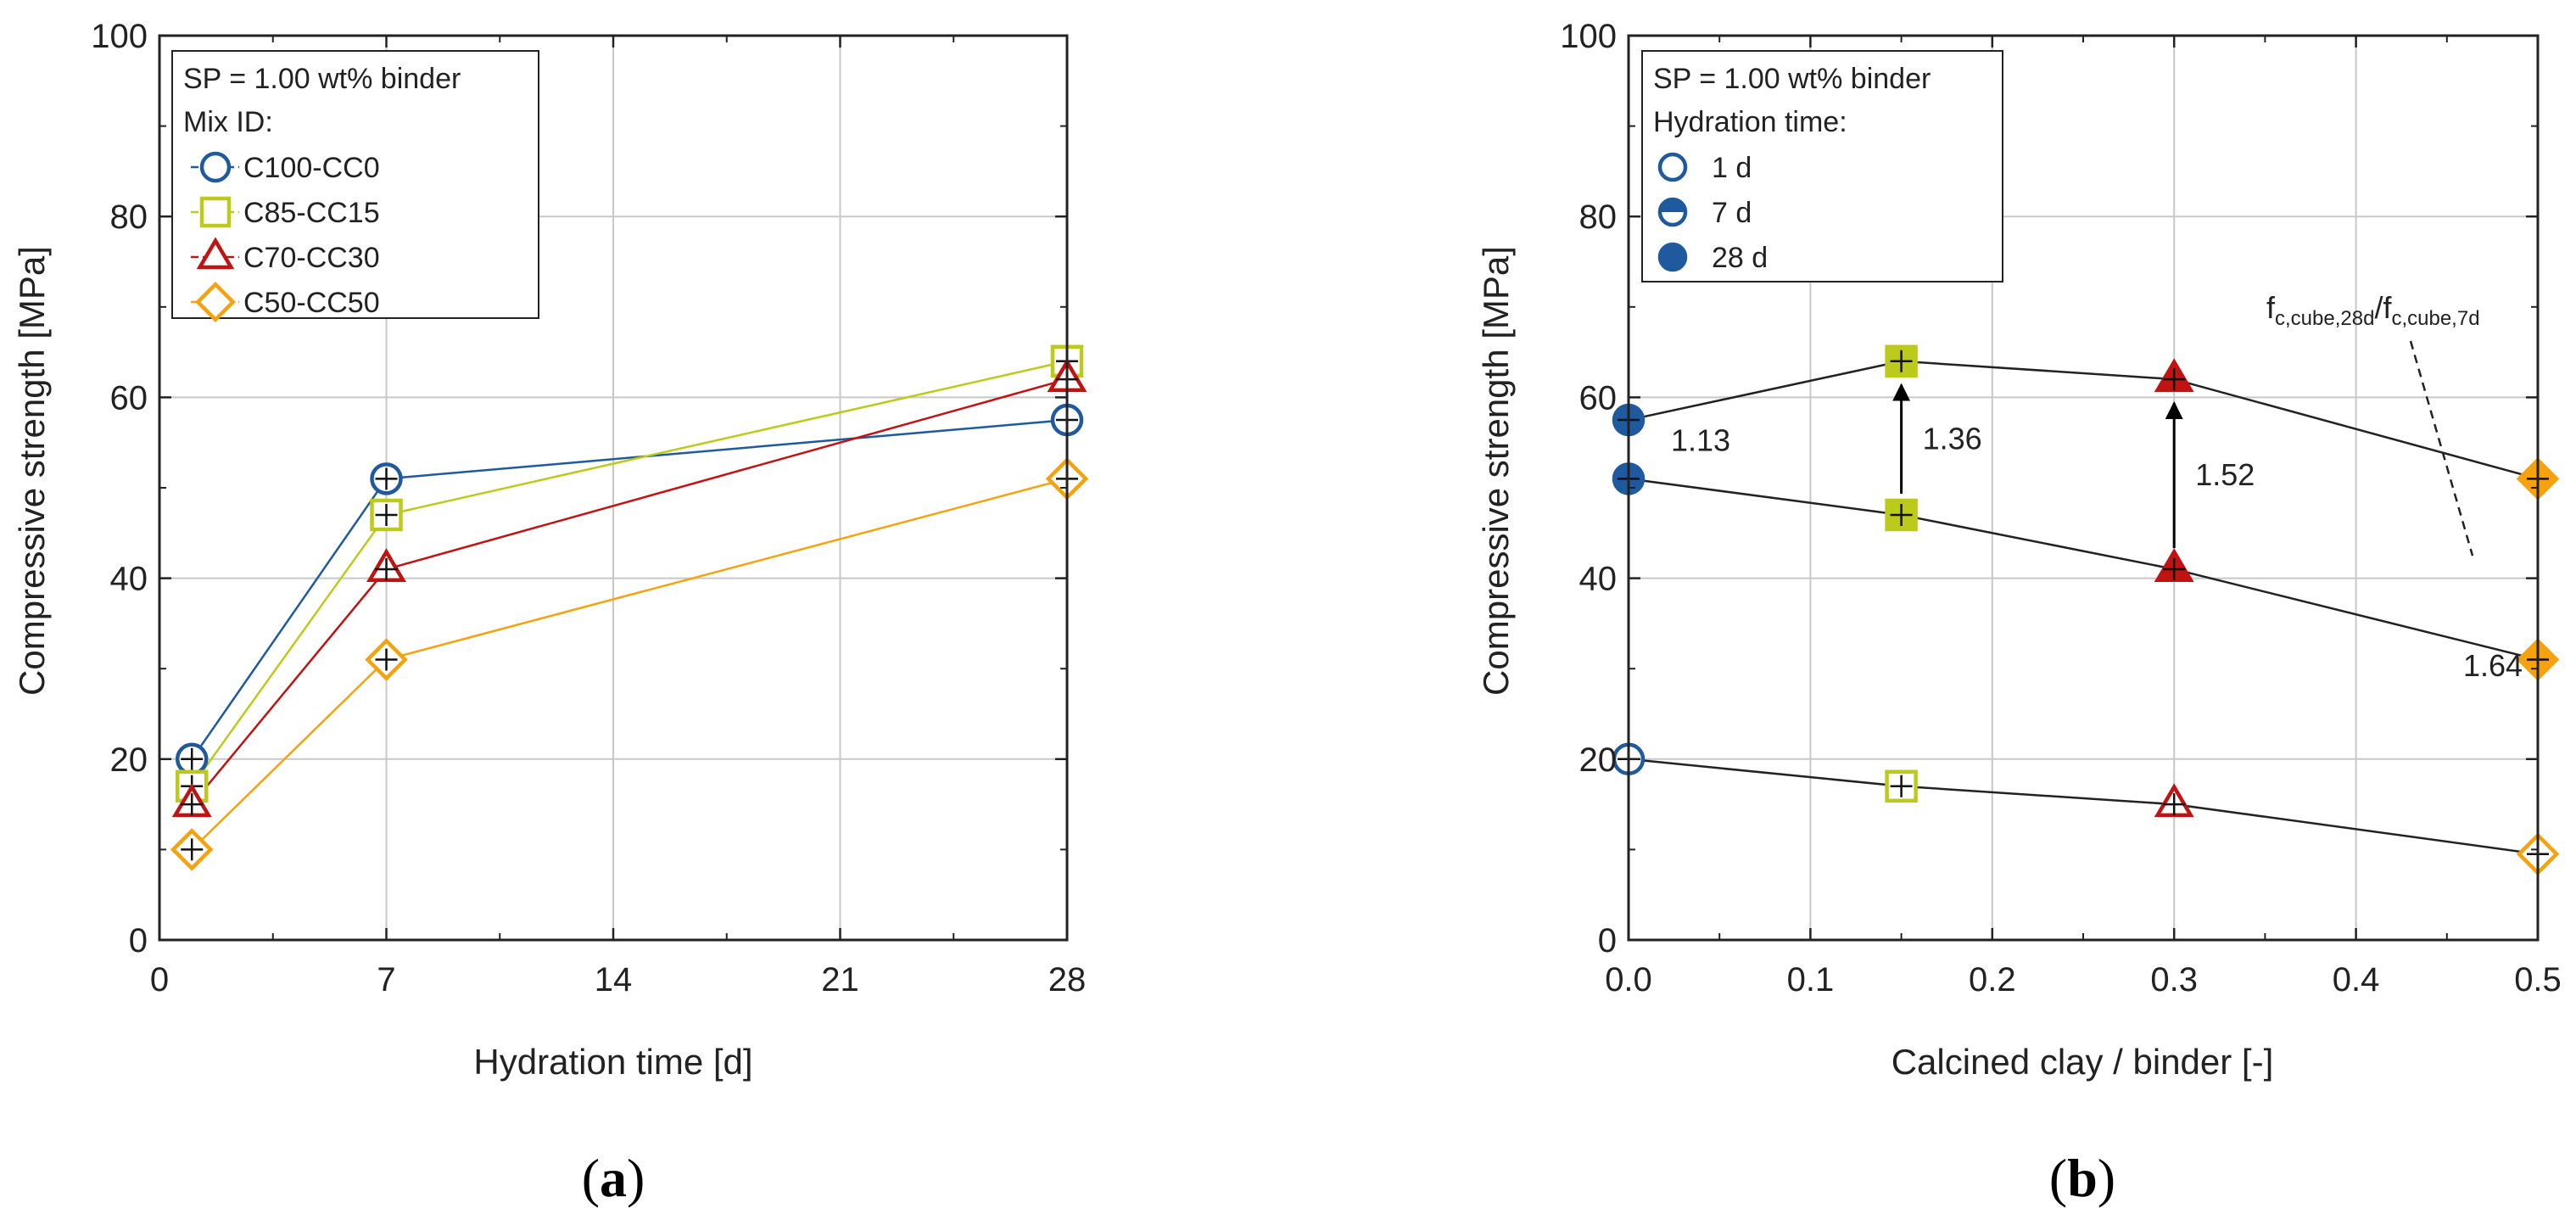 This screenshot has width=2576, height=1225. I want to click on series-line-C70-CC30, so click(629, 591).